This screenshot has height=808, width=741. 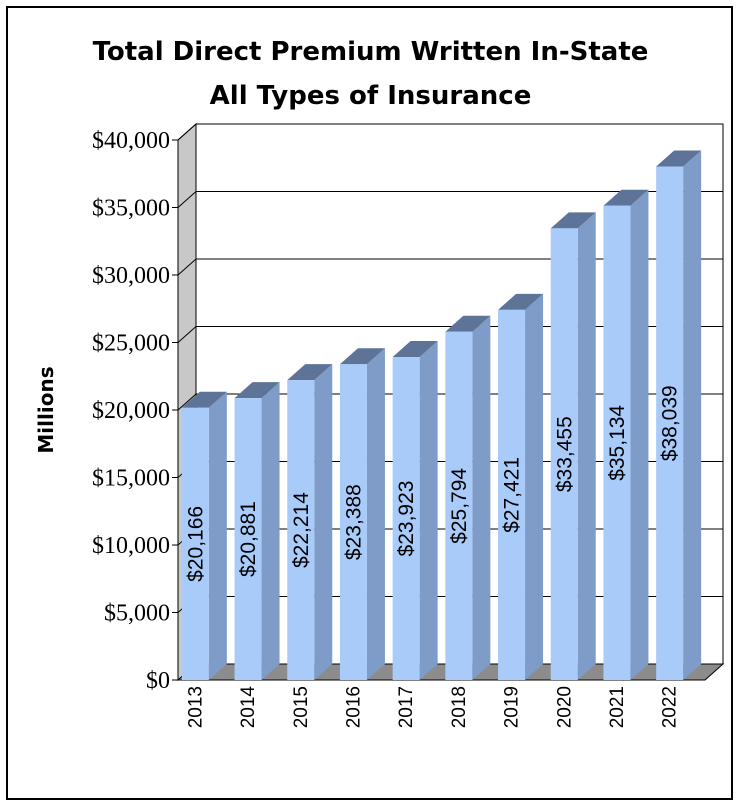 I want to click on data-label: $20,881, so click(x=248, y=539).